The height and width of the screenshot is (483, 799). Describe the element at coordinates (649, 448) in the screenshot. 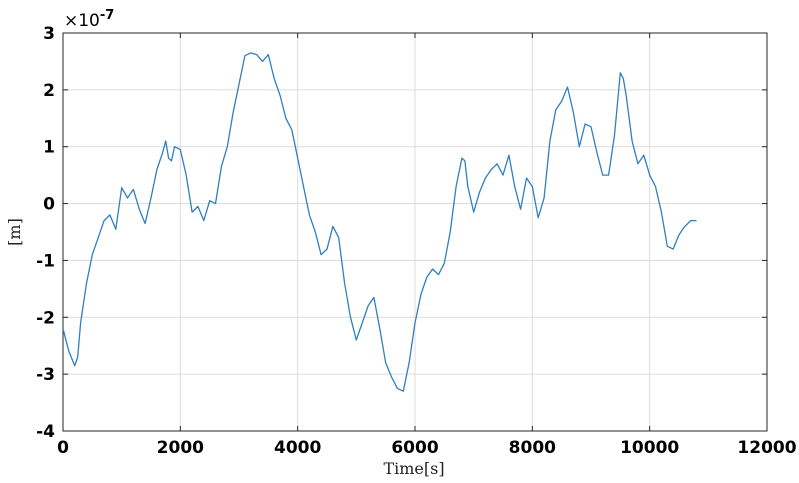

I see `x-tick-label: 10000` at that location.